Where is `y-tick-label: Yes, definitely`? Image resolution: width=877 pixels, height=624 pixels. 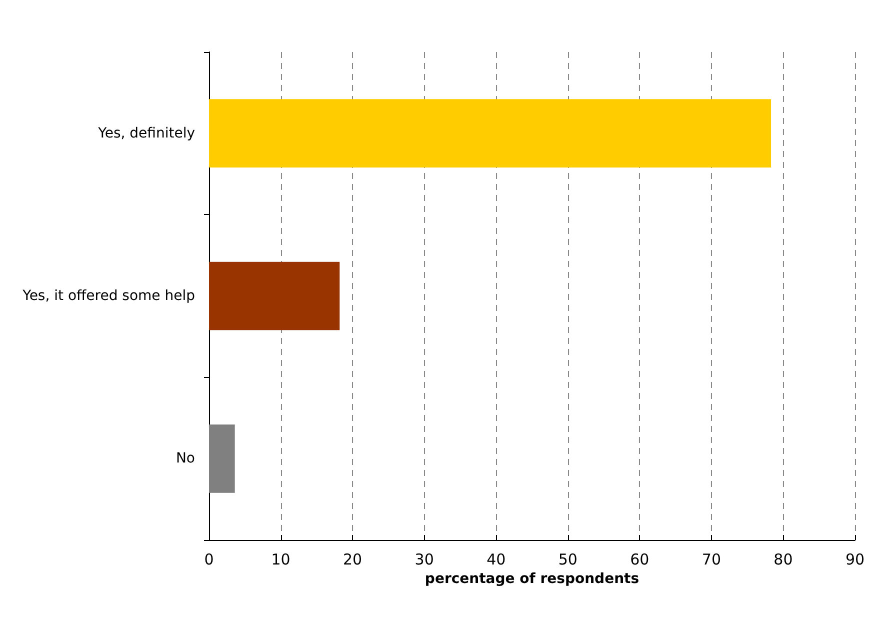 y-tick-label: Yes, definitely is located at coordinates (146, 133).